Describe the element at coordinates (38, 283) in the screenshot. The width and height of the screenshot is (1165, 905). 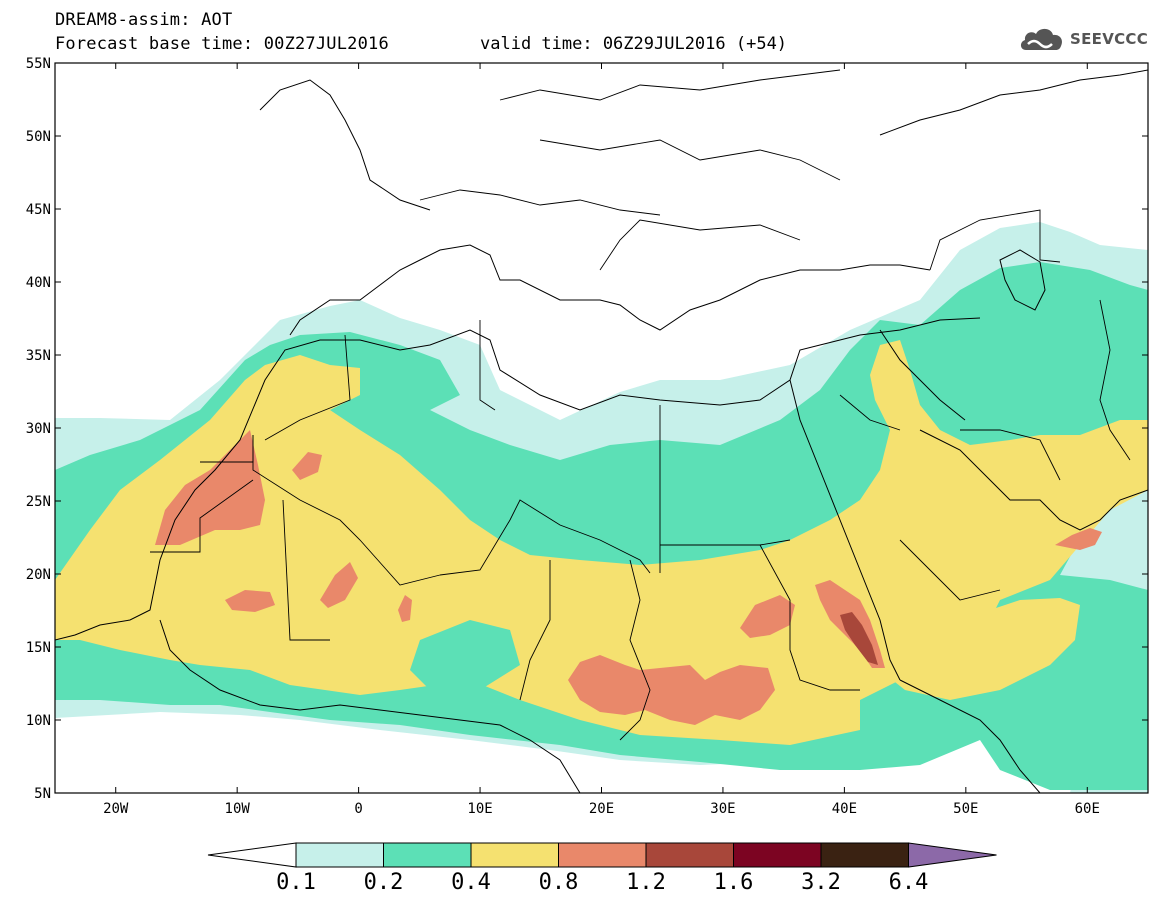
I see `lat-tick-label: 40N` at that location.